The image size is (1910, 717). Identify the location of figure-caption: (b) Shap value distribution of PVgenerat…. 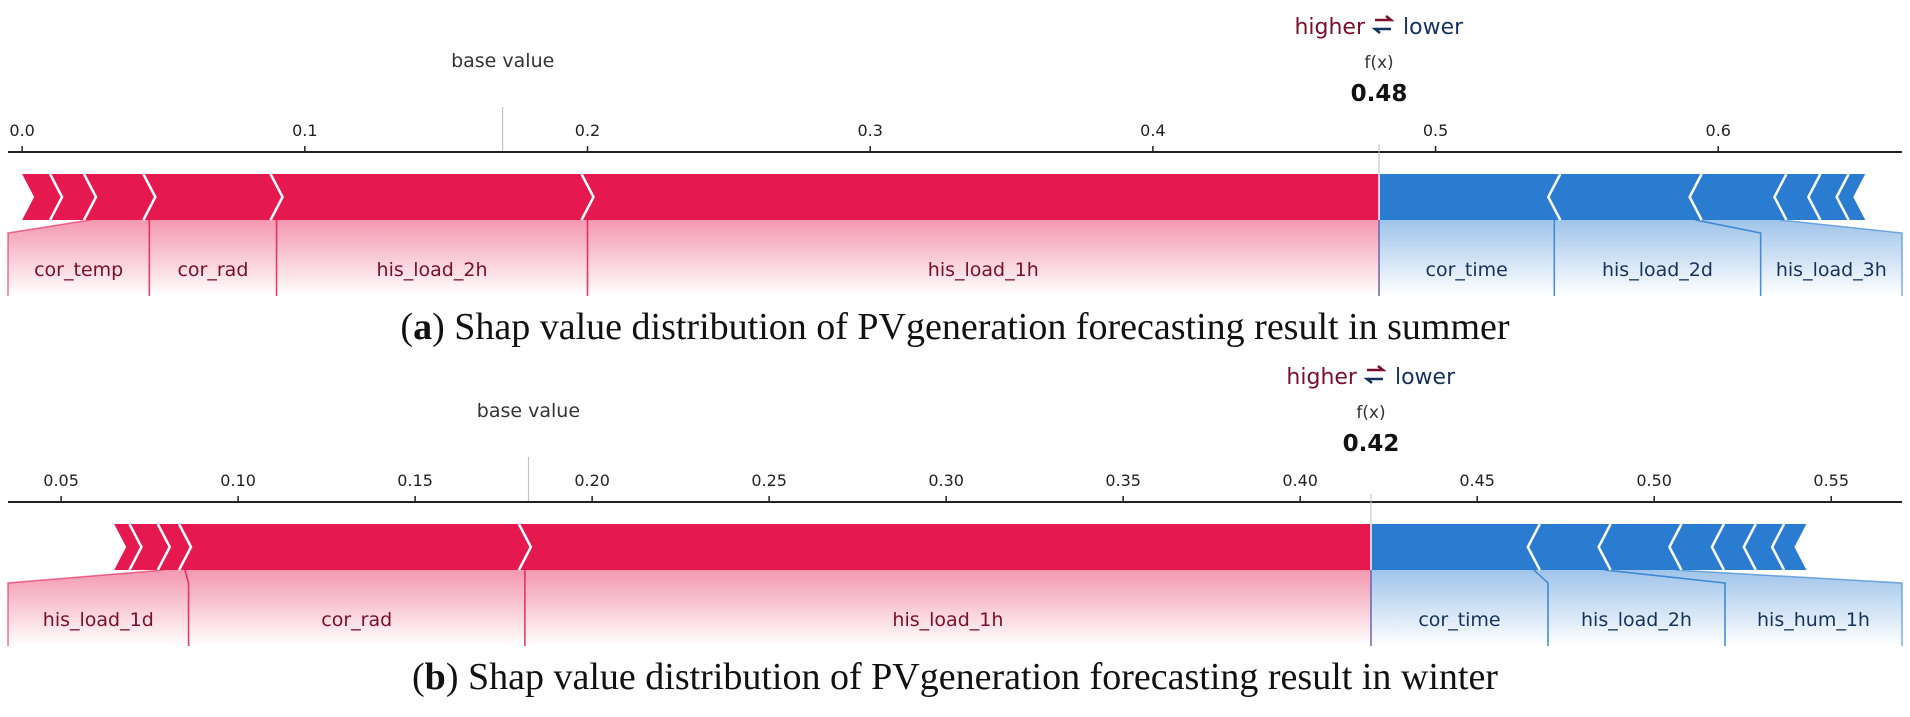
(955, 677).